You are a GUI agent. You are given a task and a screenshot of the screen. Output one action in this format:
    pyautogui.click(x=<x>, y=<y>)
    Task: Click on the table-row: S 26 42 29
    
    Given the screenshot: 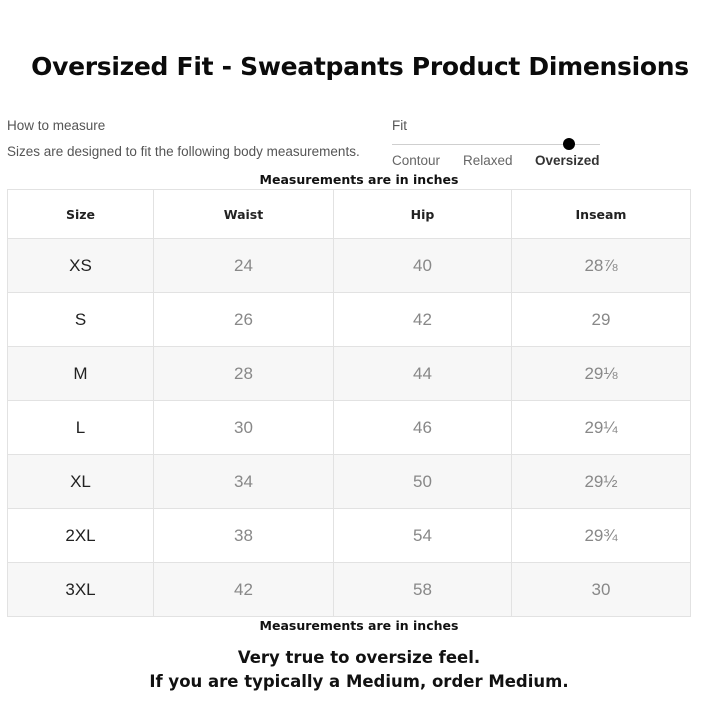 What is the action you would take?
    pyautogui.click(x=349, y=319)
    